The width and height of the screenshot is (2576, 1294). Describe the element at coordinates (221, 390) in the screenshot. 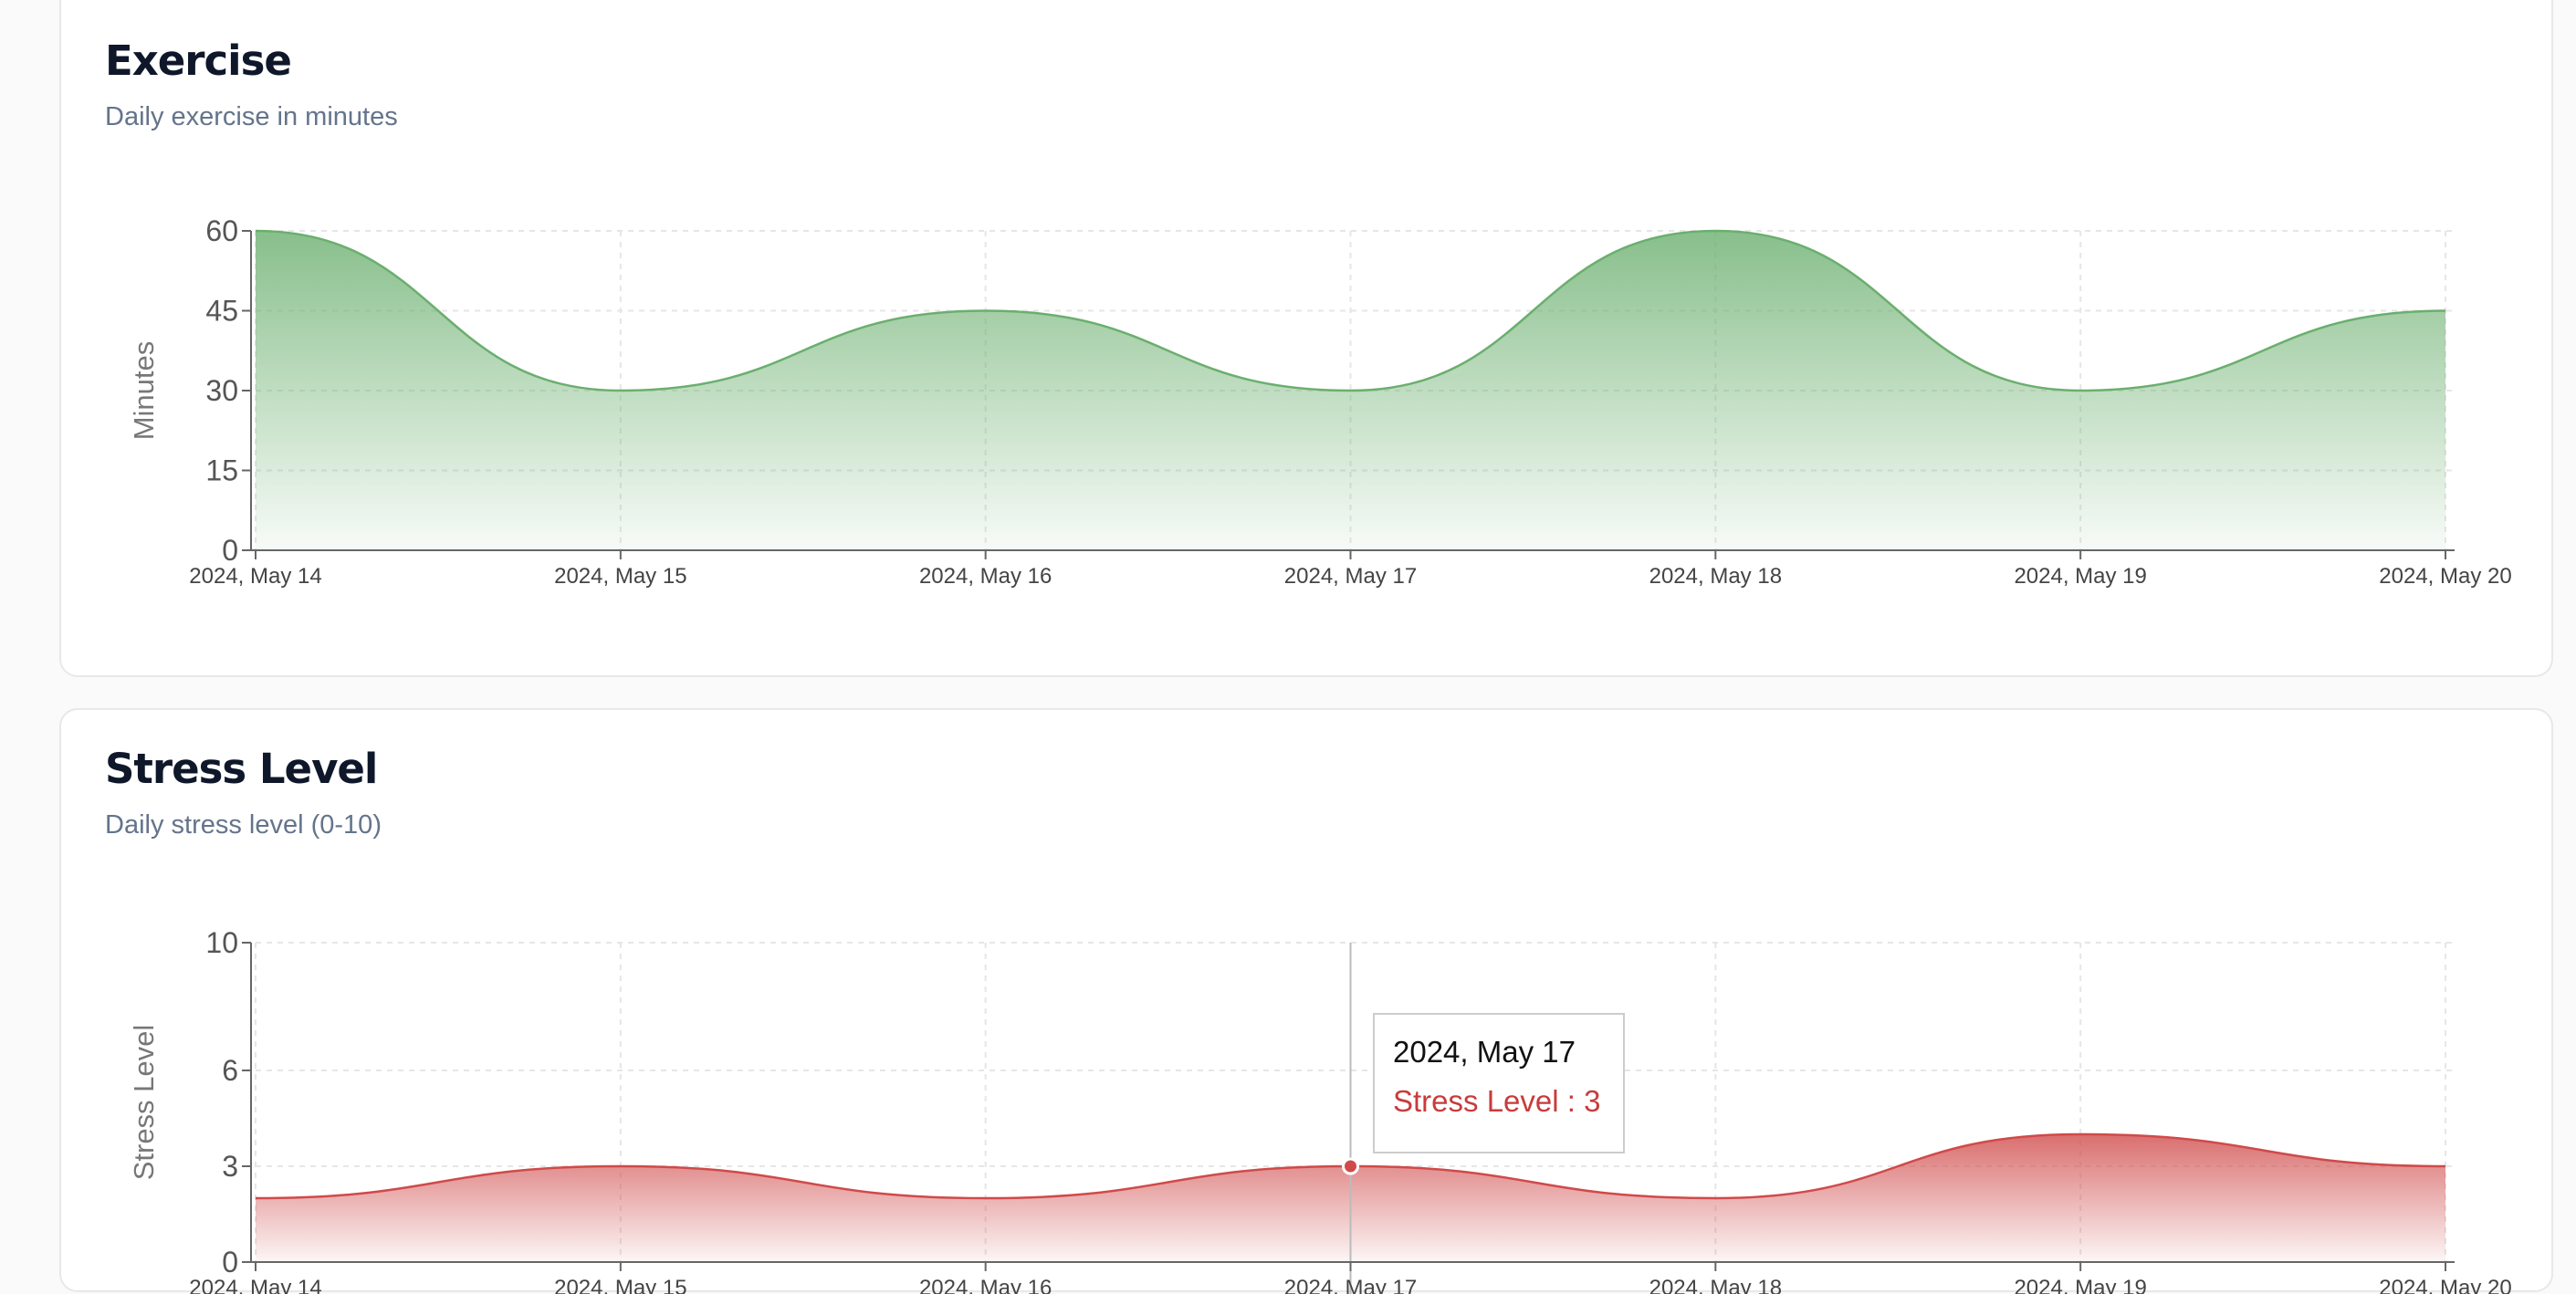

I see `y-tick-label: 30` at that location.